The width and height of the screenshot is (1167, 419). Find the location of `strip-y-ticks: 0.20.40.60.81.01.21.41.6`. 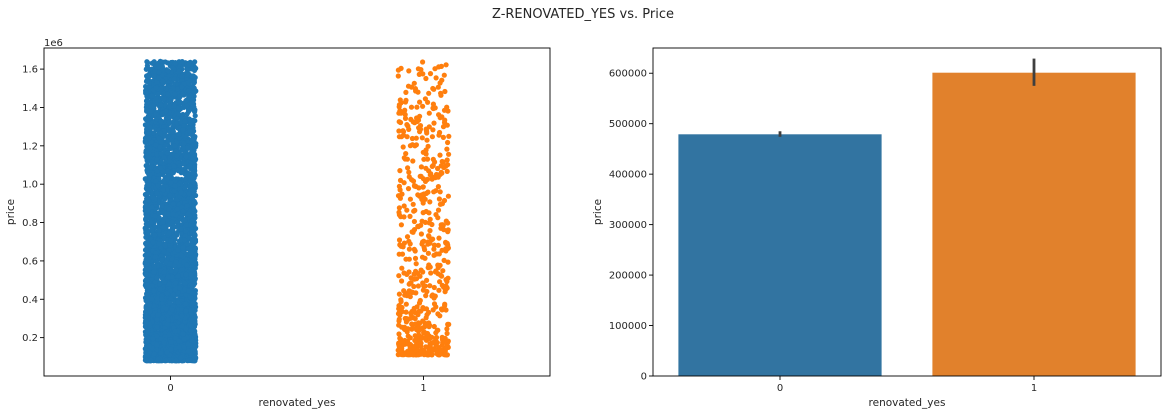

strip-y-ticks: 0.20.40.60.81.01.21.41.6 is located at coordinates (33, 204).